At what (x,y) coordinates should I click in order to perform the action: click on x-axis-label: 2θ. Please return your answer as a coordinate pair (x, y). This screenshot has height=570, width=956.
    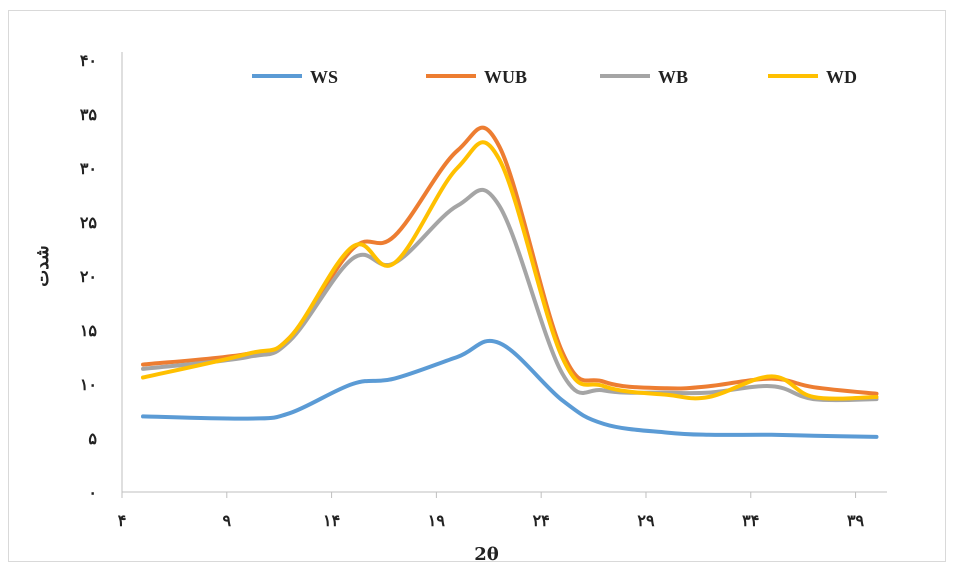
    Looking at the image, I should click on (486, 554).